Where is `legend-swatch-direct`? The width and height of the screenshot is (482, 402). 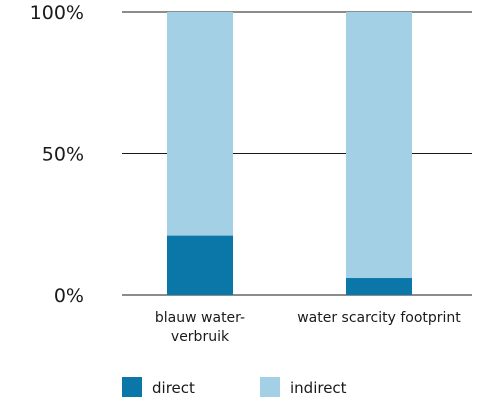 legend-swatch-direct is located at coordinates (132, 387).